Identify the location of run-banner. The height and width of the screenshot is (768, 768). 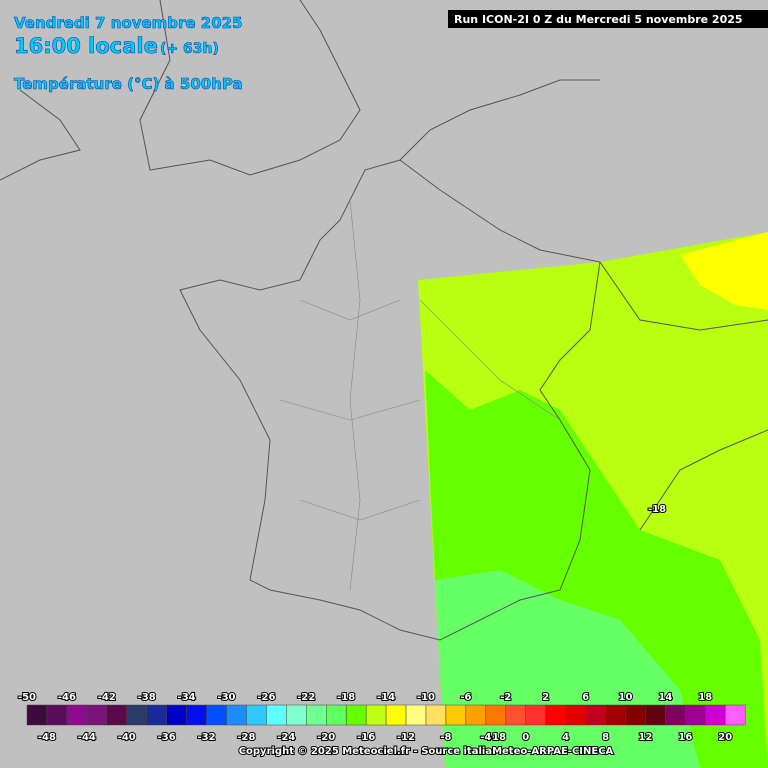
(608, 19).